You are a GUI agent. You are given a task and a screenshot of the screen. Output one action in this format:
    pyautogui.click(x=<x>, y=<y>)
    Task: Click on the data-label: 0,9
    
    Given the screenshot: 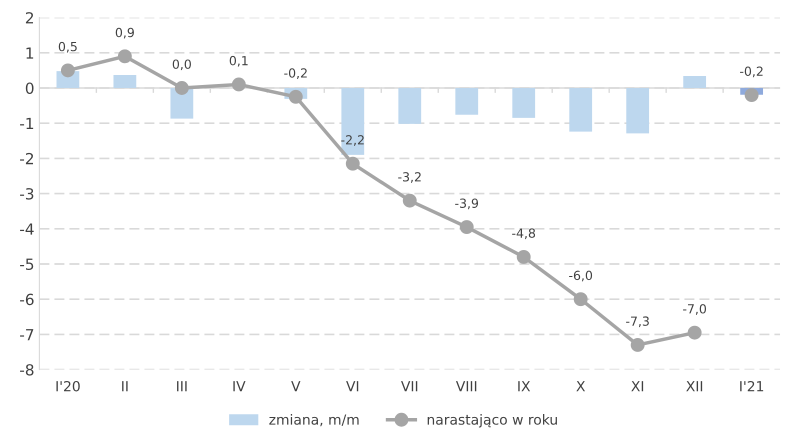 What is the action you would take?
    pyautogui.click(x=125, y=33)
    